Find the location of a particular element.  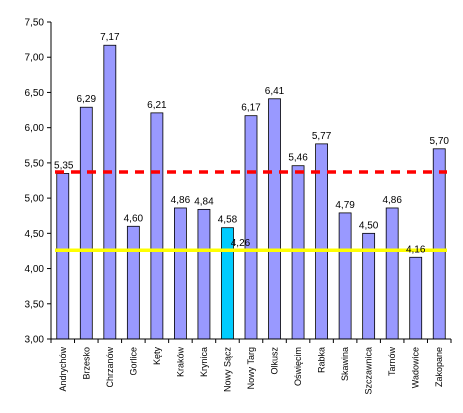

category-label: Andrychów is located at coordinates (63, 369).